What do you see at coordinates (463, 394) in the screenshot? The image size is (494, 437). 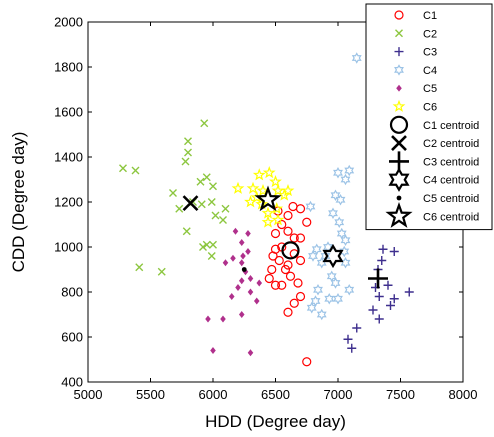 I see `x-tick-label: 8000` at bounding box center [463, 394].